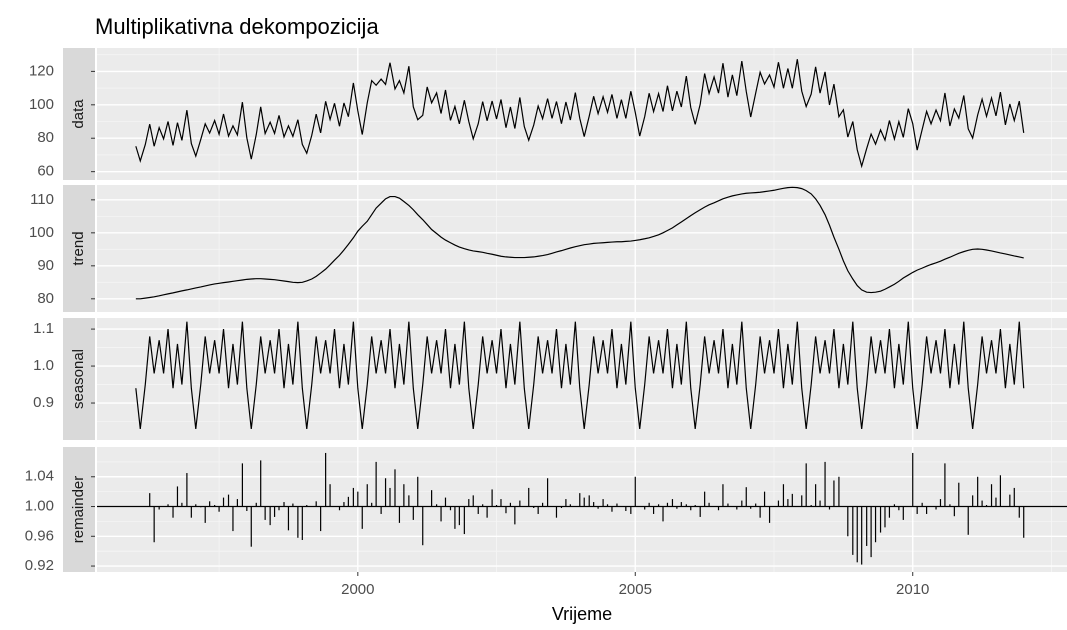 Image resolution: width=1067 pixels, height=630 pixels. What do you see at coordinates (43, 402) in the screenshot?
I see `y-tick-label: 0.9` at bounding box center [43, 402].